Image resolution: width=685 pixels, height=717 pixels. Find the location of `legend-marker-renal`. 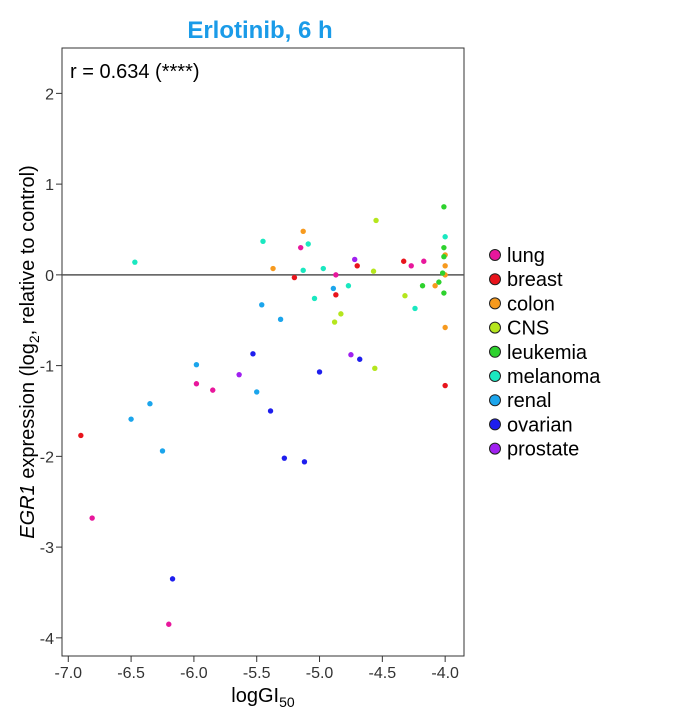

legend-marker-renal is located at coordinates (495, 400).